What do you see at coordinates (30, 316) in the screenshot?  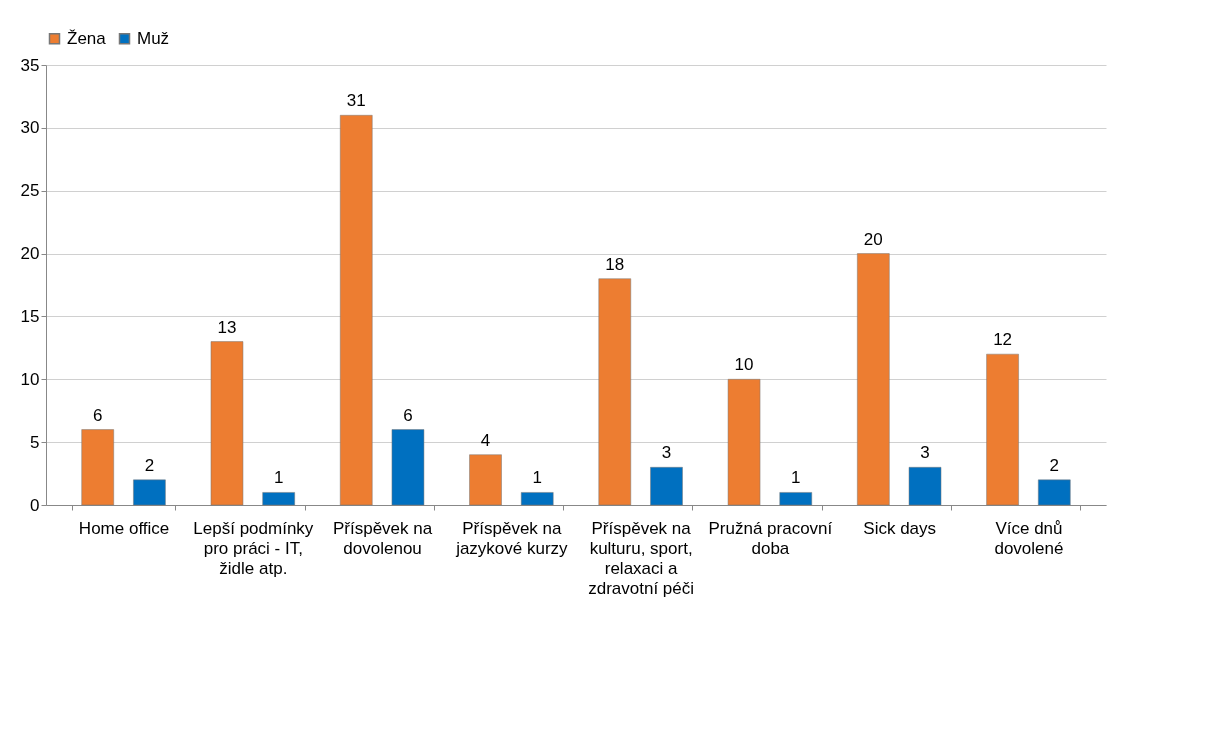 I see `y-tick-label: 15` at bounding box center [30, 316].